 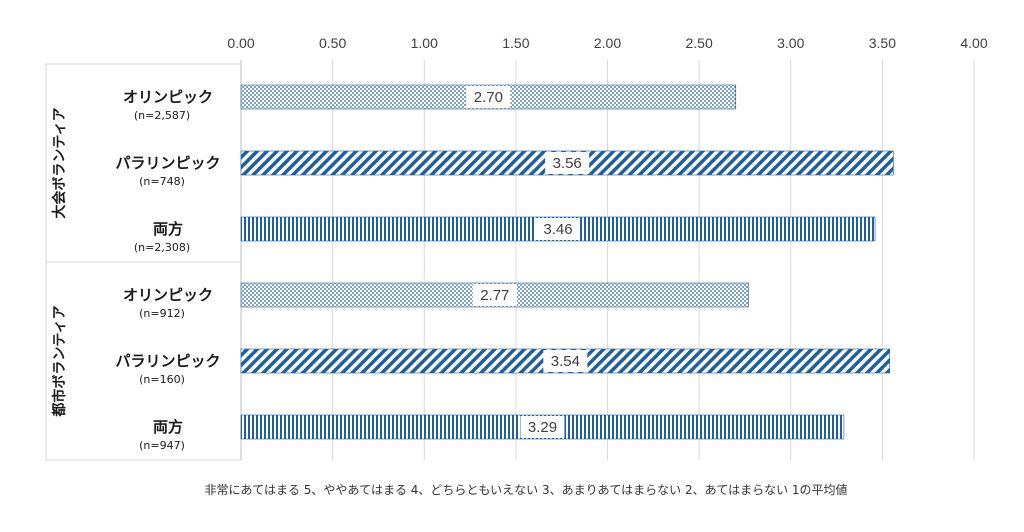 I want to click on data-label: 3.29, so click(x=542, y=427).